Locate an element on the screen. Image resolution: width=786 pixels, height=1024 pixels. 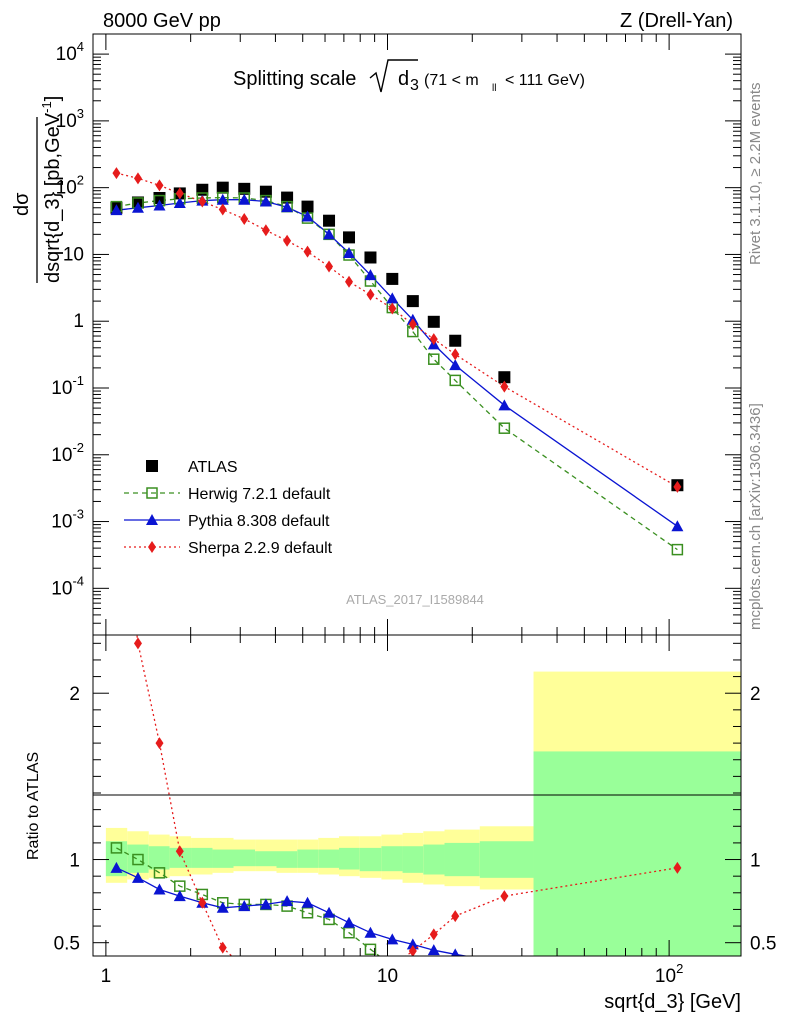
ratio-tick-label-right: 2 is located at coordinates (755, 694).